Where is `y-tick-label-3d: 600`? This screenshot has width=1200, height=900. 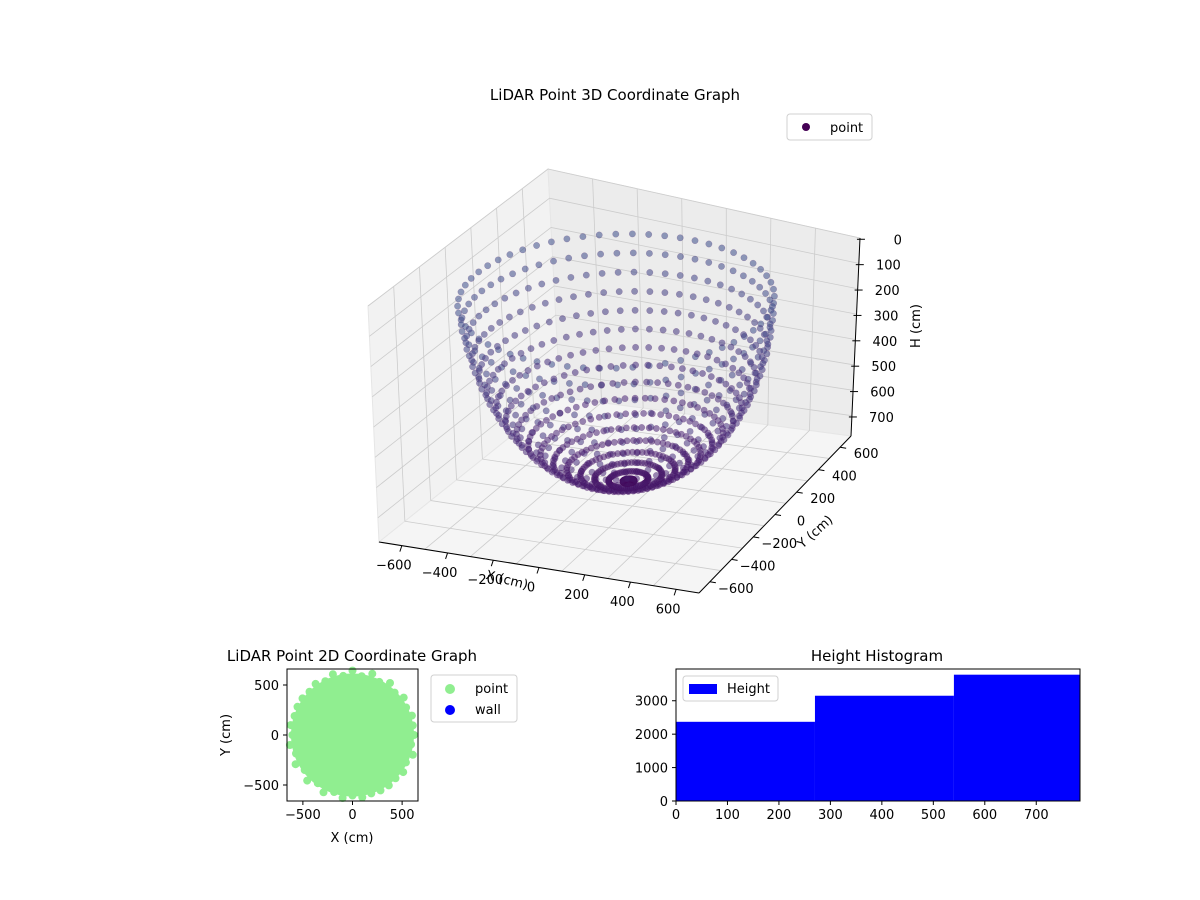 y-tick-label-3d: 600 is located at coordinates (866, 454).